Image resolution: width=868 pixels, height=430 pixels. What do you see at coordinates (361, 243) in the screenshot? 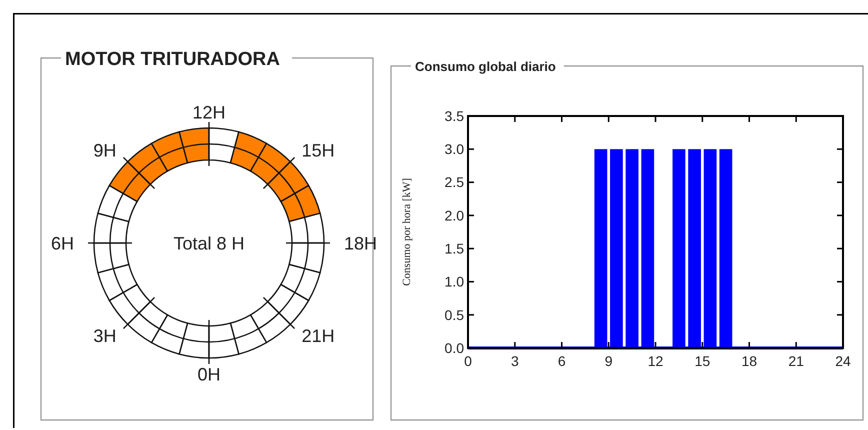
I see `text: 18H` at bounding box center [361, 243].